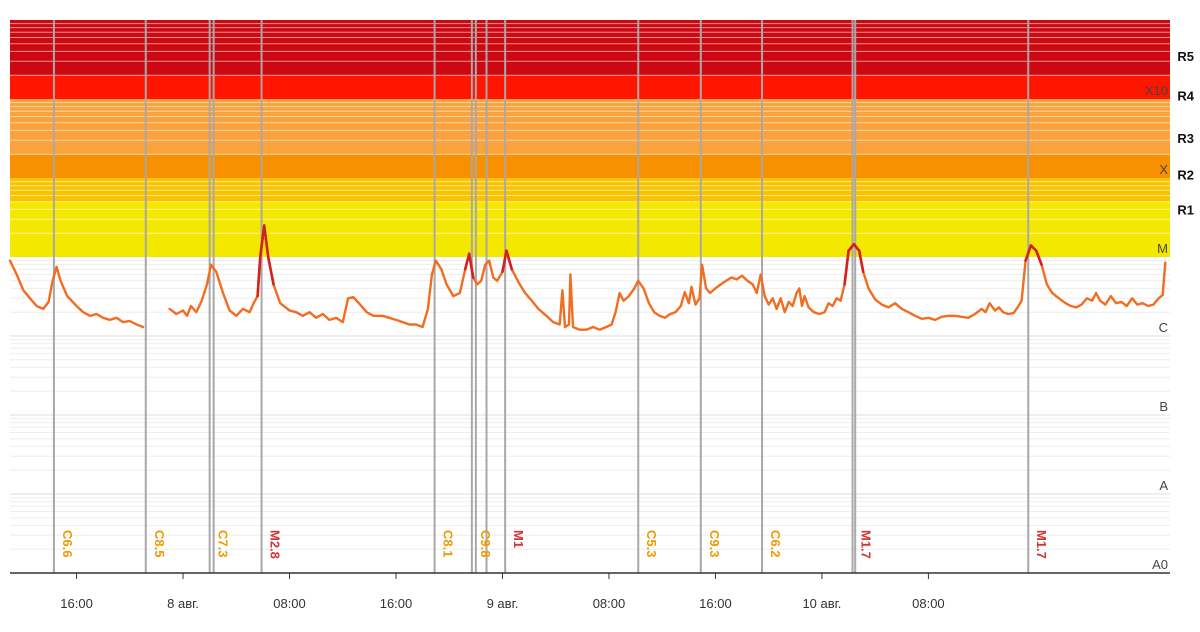 The width and height of the screenshot is (1200, 632). Describe the element at coordinates (159, 543) in the screenshot. I see `flare-label: C8.5` at that location.